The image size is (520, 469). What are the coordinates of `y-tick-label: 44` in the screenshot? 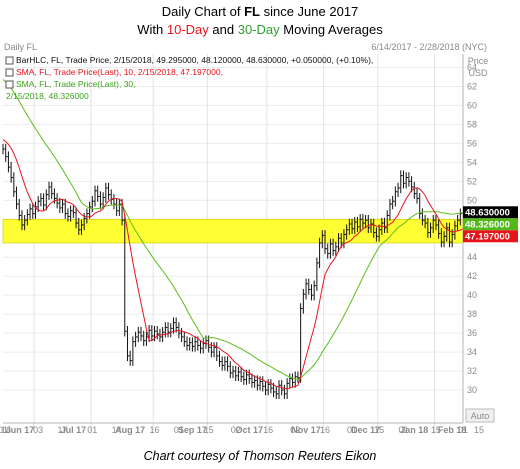 It's located at (472, 257).